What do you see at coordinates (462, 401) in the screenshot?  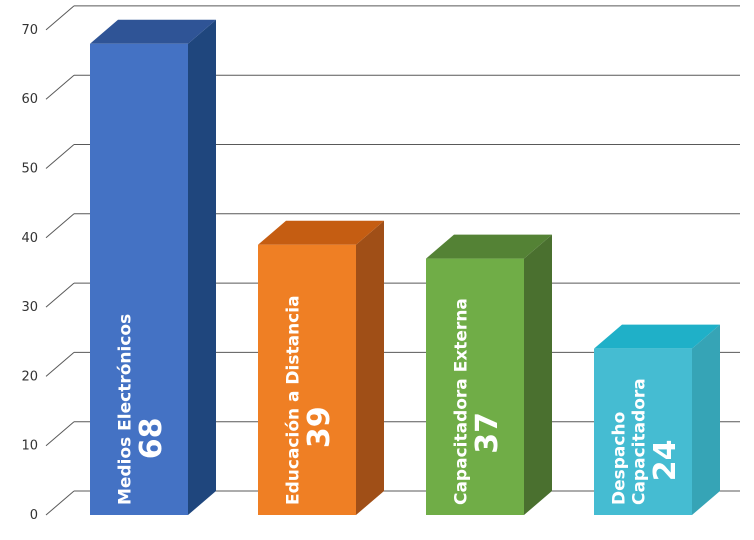 I see `bar-category-label: Capacitadora Externa` at bounding box center [462, 401].